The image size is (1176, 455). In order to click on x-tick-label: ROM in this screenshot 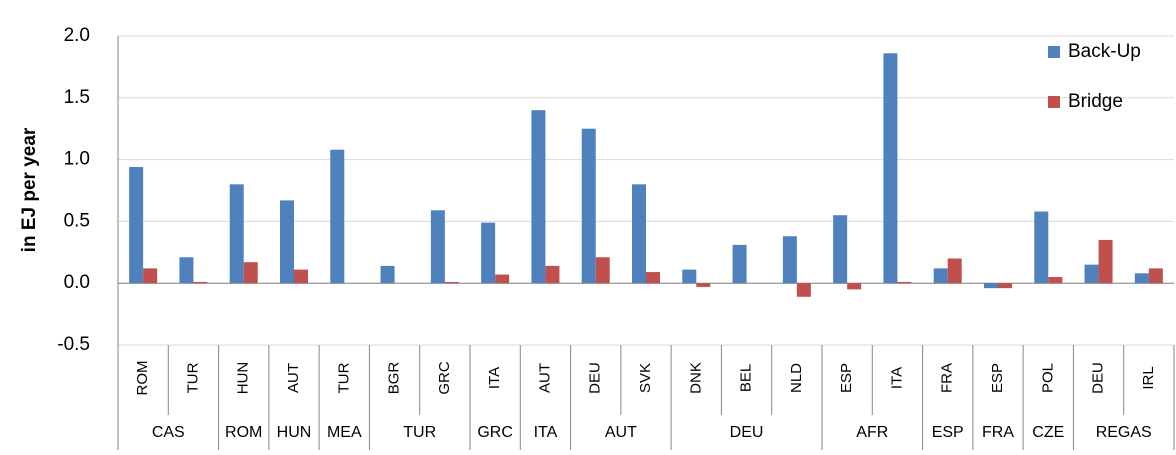, I will do `click(142, 378)`.